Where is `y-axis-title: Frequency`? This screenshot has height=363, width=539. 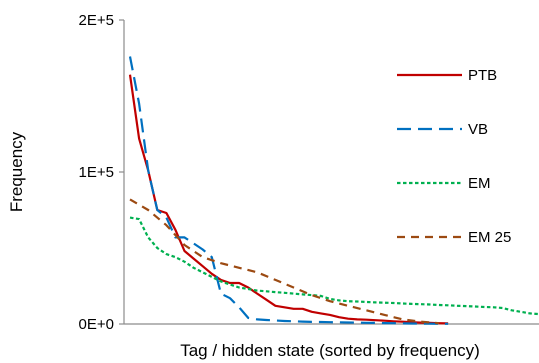 y-axis-title: Frequency is located at coordinates (16, 171).